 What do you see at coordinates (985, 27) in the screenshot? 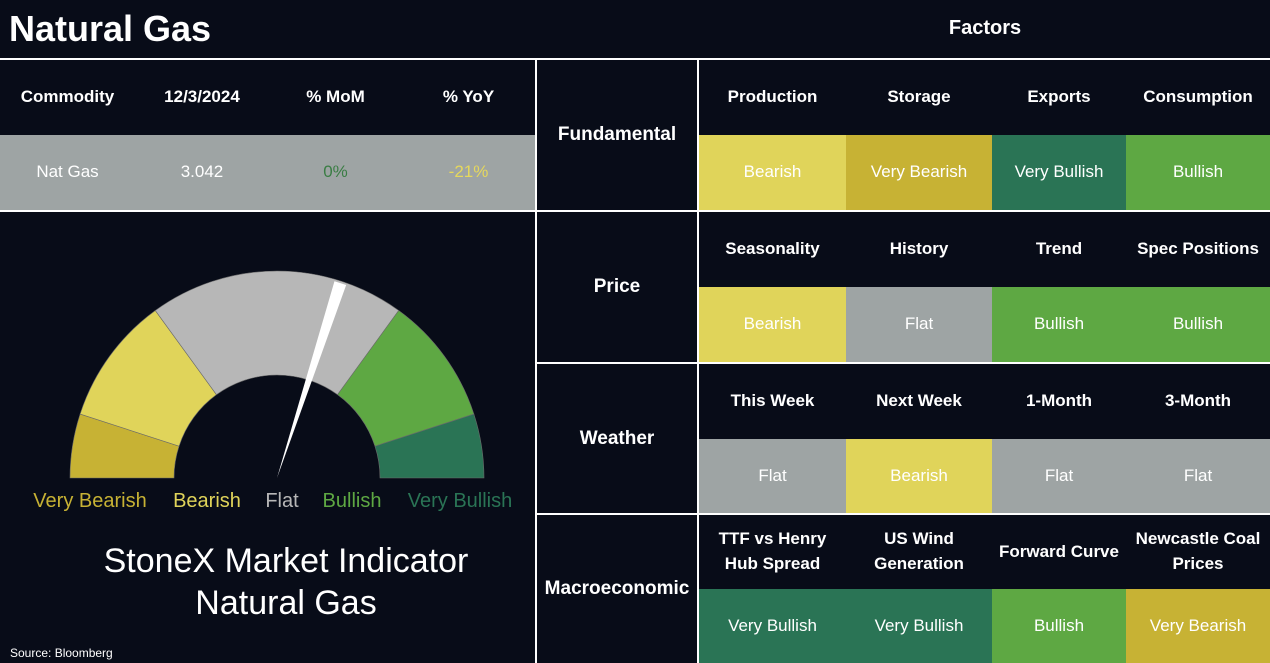
I see `factors-title: Factors` at bounding box center [985, 27].